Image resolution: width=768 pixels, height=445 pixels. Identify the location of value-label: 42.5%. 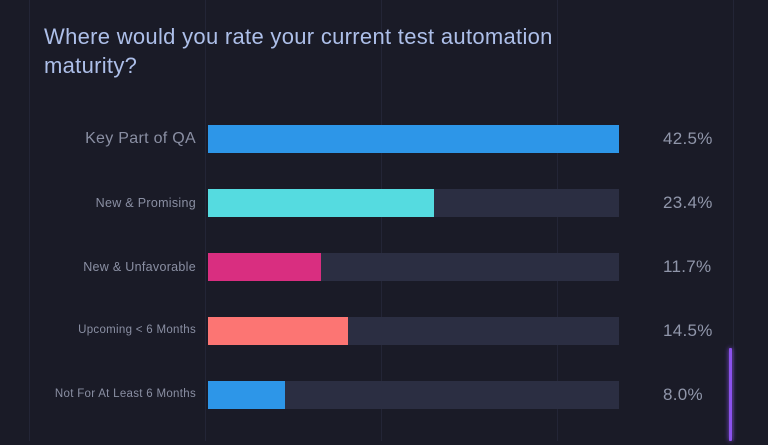
(688, 138).